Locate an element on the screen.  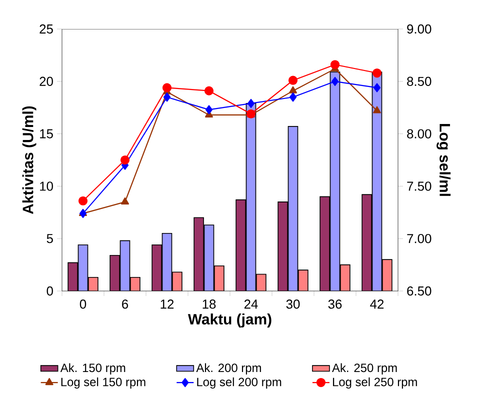
y2-axis-title: Log sel/ml is located at coordinates (443, 160).